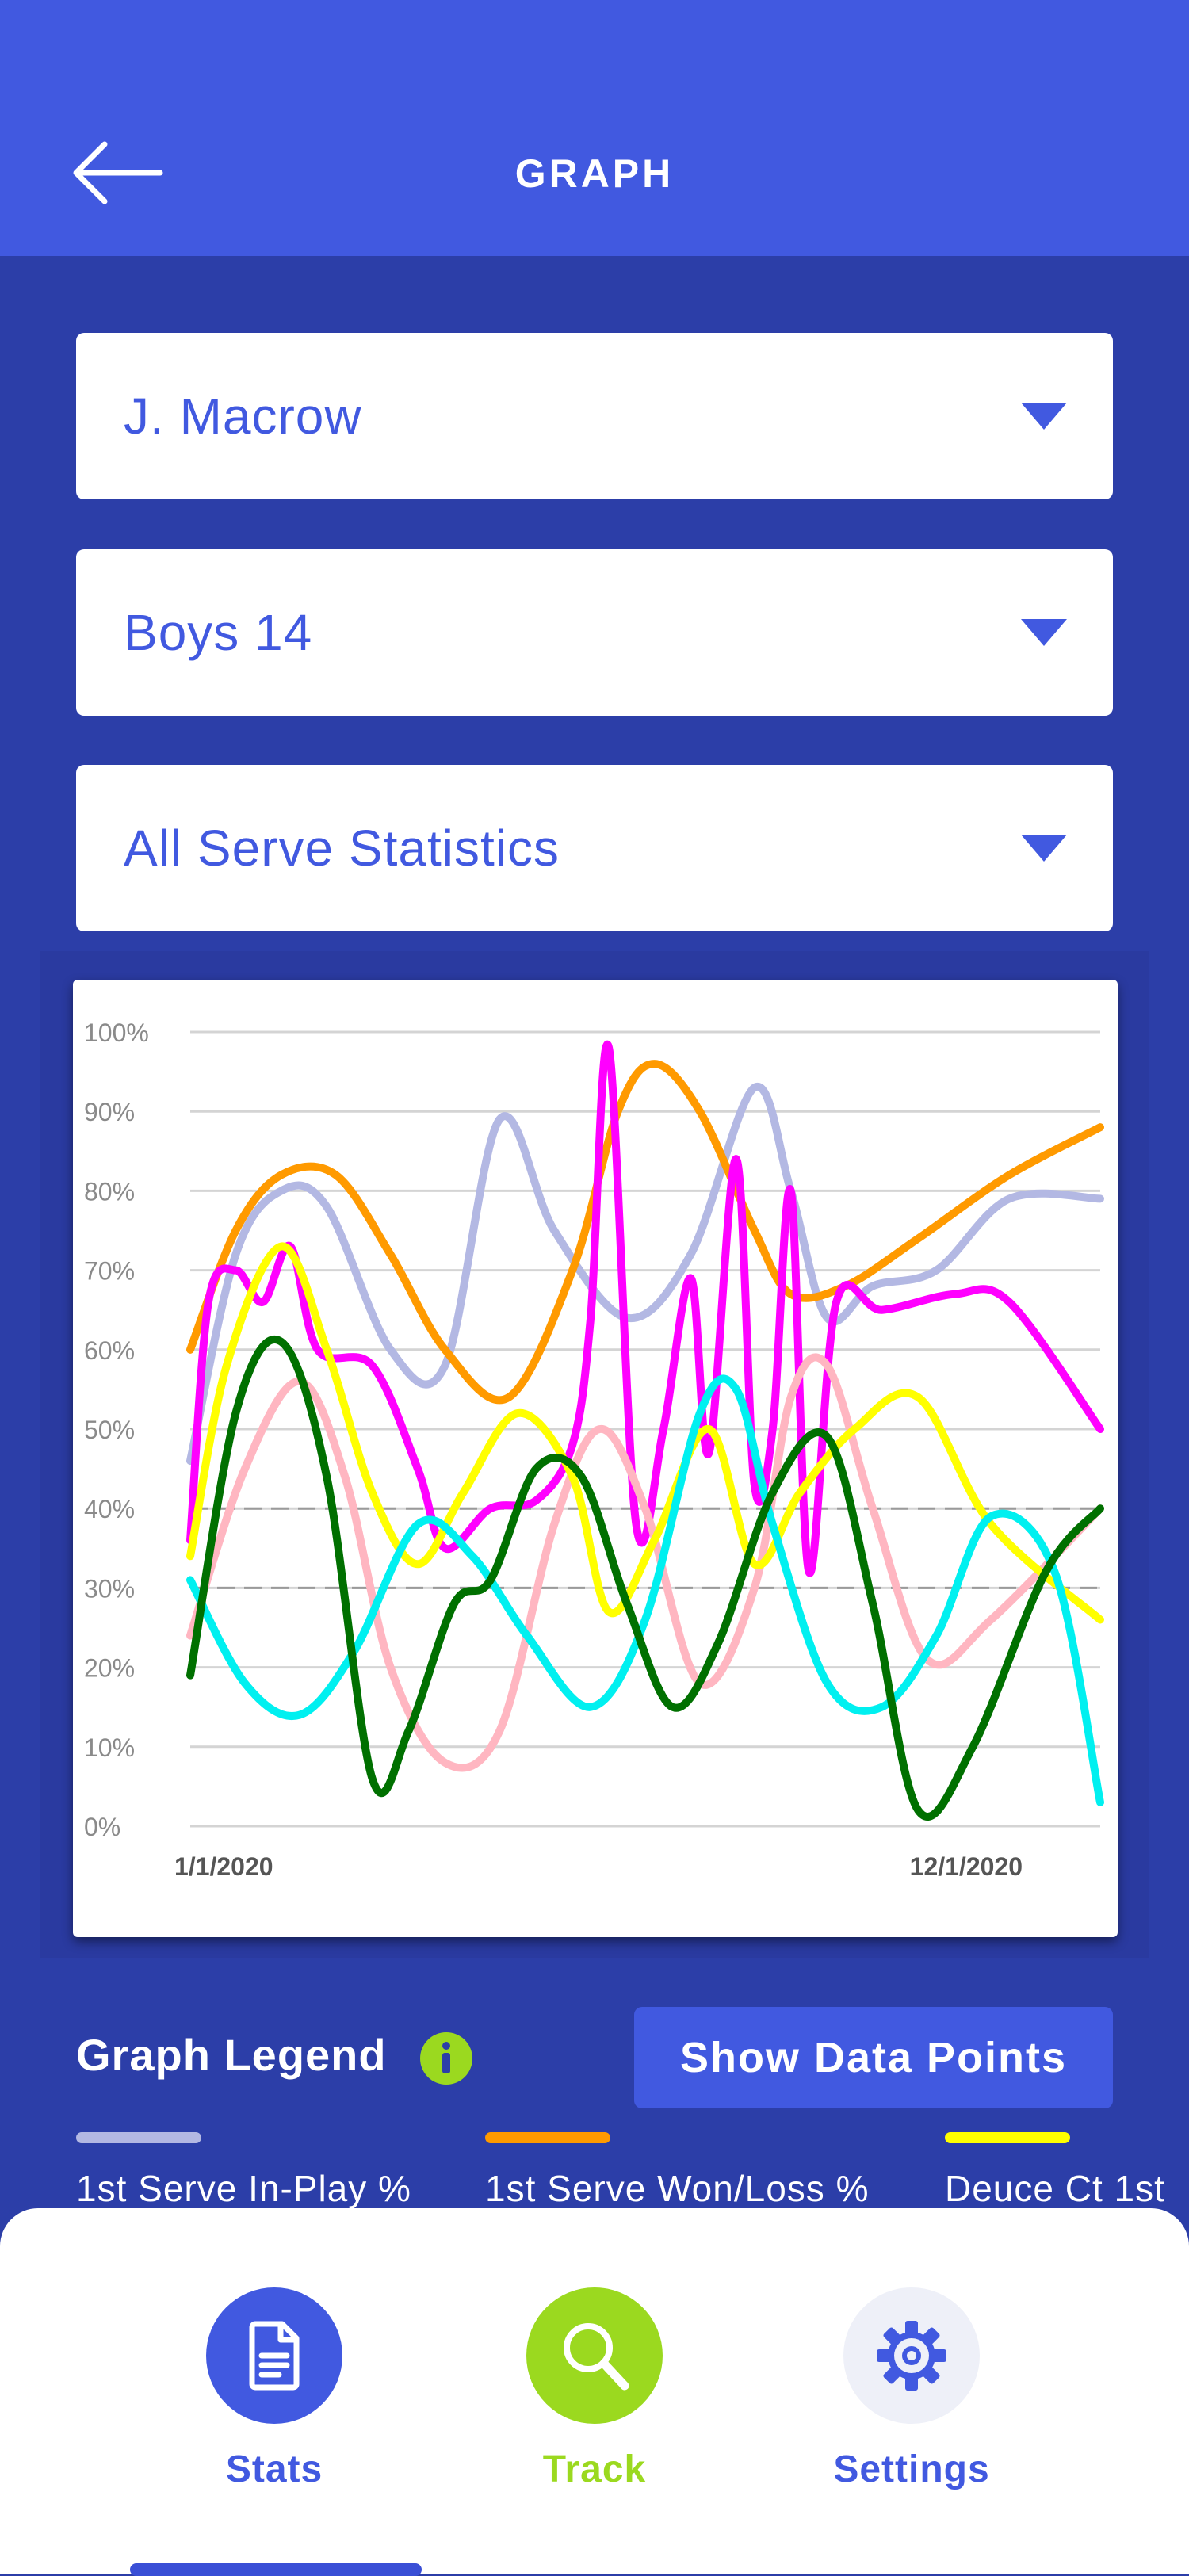  Describe the element at coordinates (594, 416) in the screenshot. I see `player-dropdown: J. Macrow` at that location.